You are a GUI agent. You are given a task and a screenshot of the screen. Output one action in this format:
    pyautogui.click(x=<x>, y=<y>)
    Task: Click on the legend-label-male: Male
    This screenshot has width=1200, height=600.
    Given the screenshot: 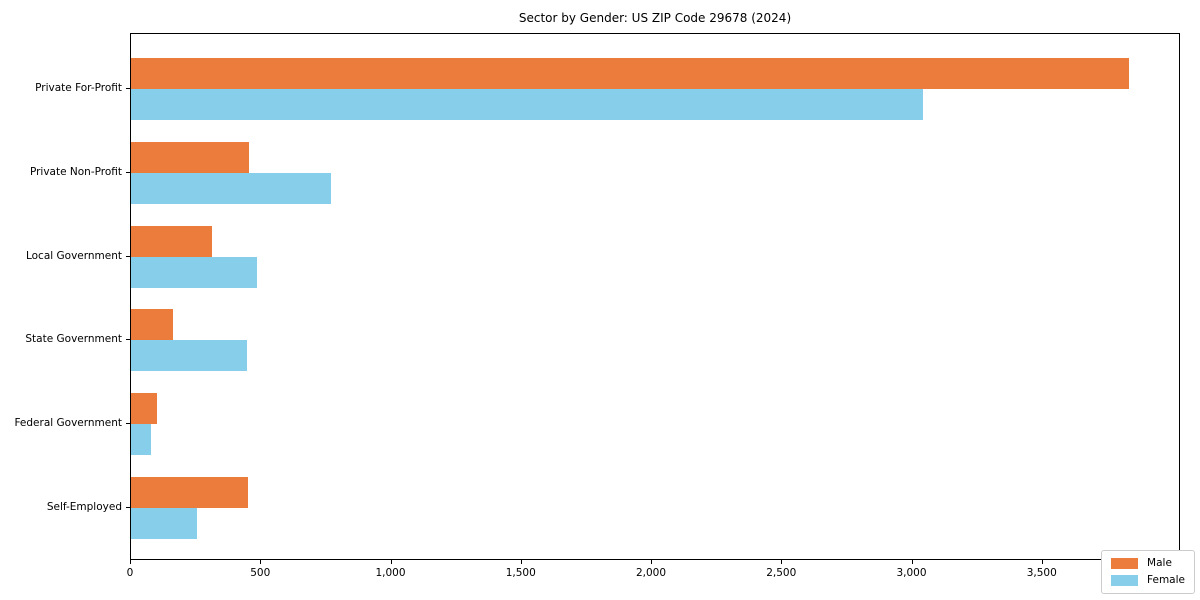 What is the action you would take?
    pyautogui.click(x=1159, y=563)
    